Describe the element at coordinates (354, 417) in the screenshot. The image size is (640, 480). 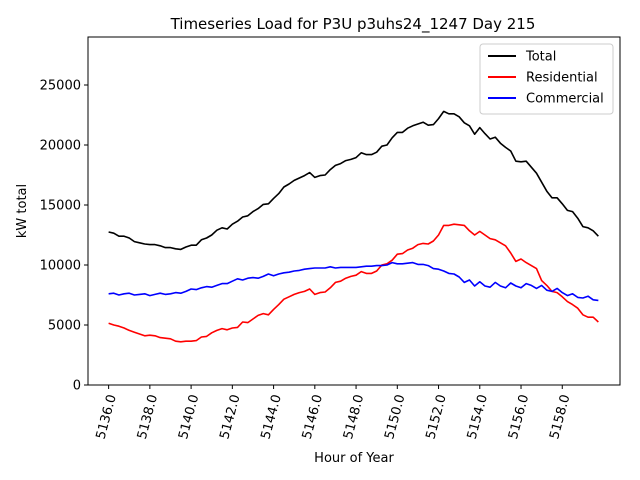
I see `x-tick-label: 5148.0` at that location.